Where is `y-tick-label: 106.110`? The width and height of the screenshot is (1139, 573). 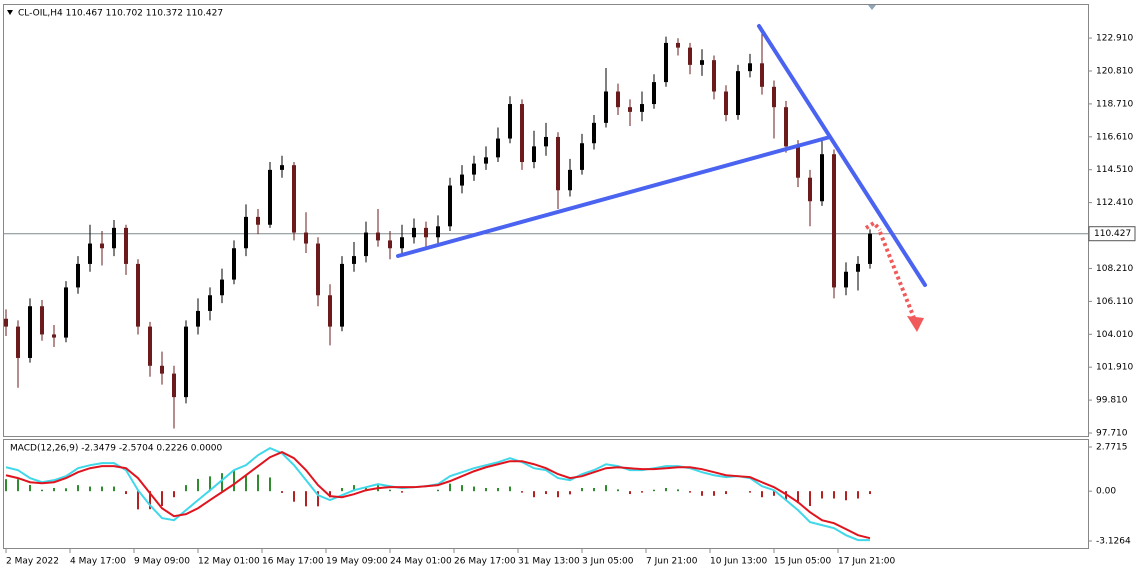
y-tick-label: 106.110 is located at coordinates (1114, 302).